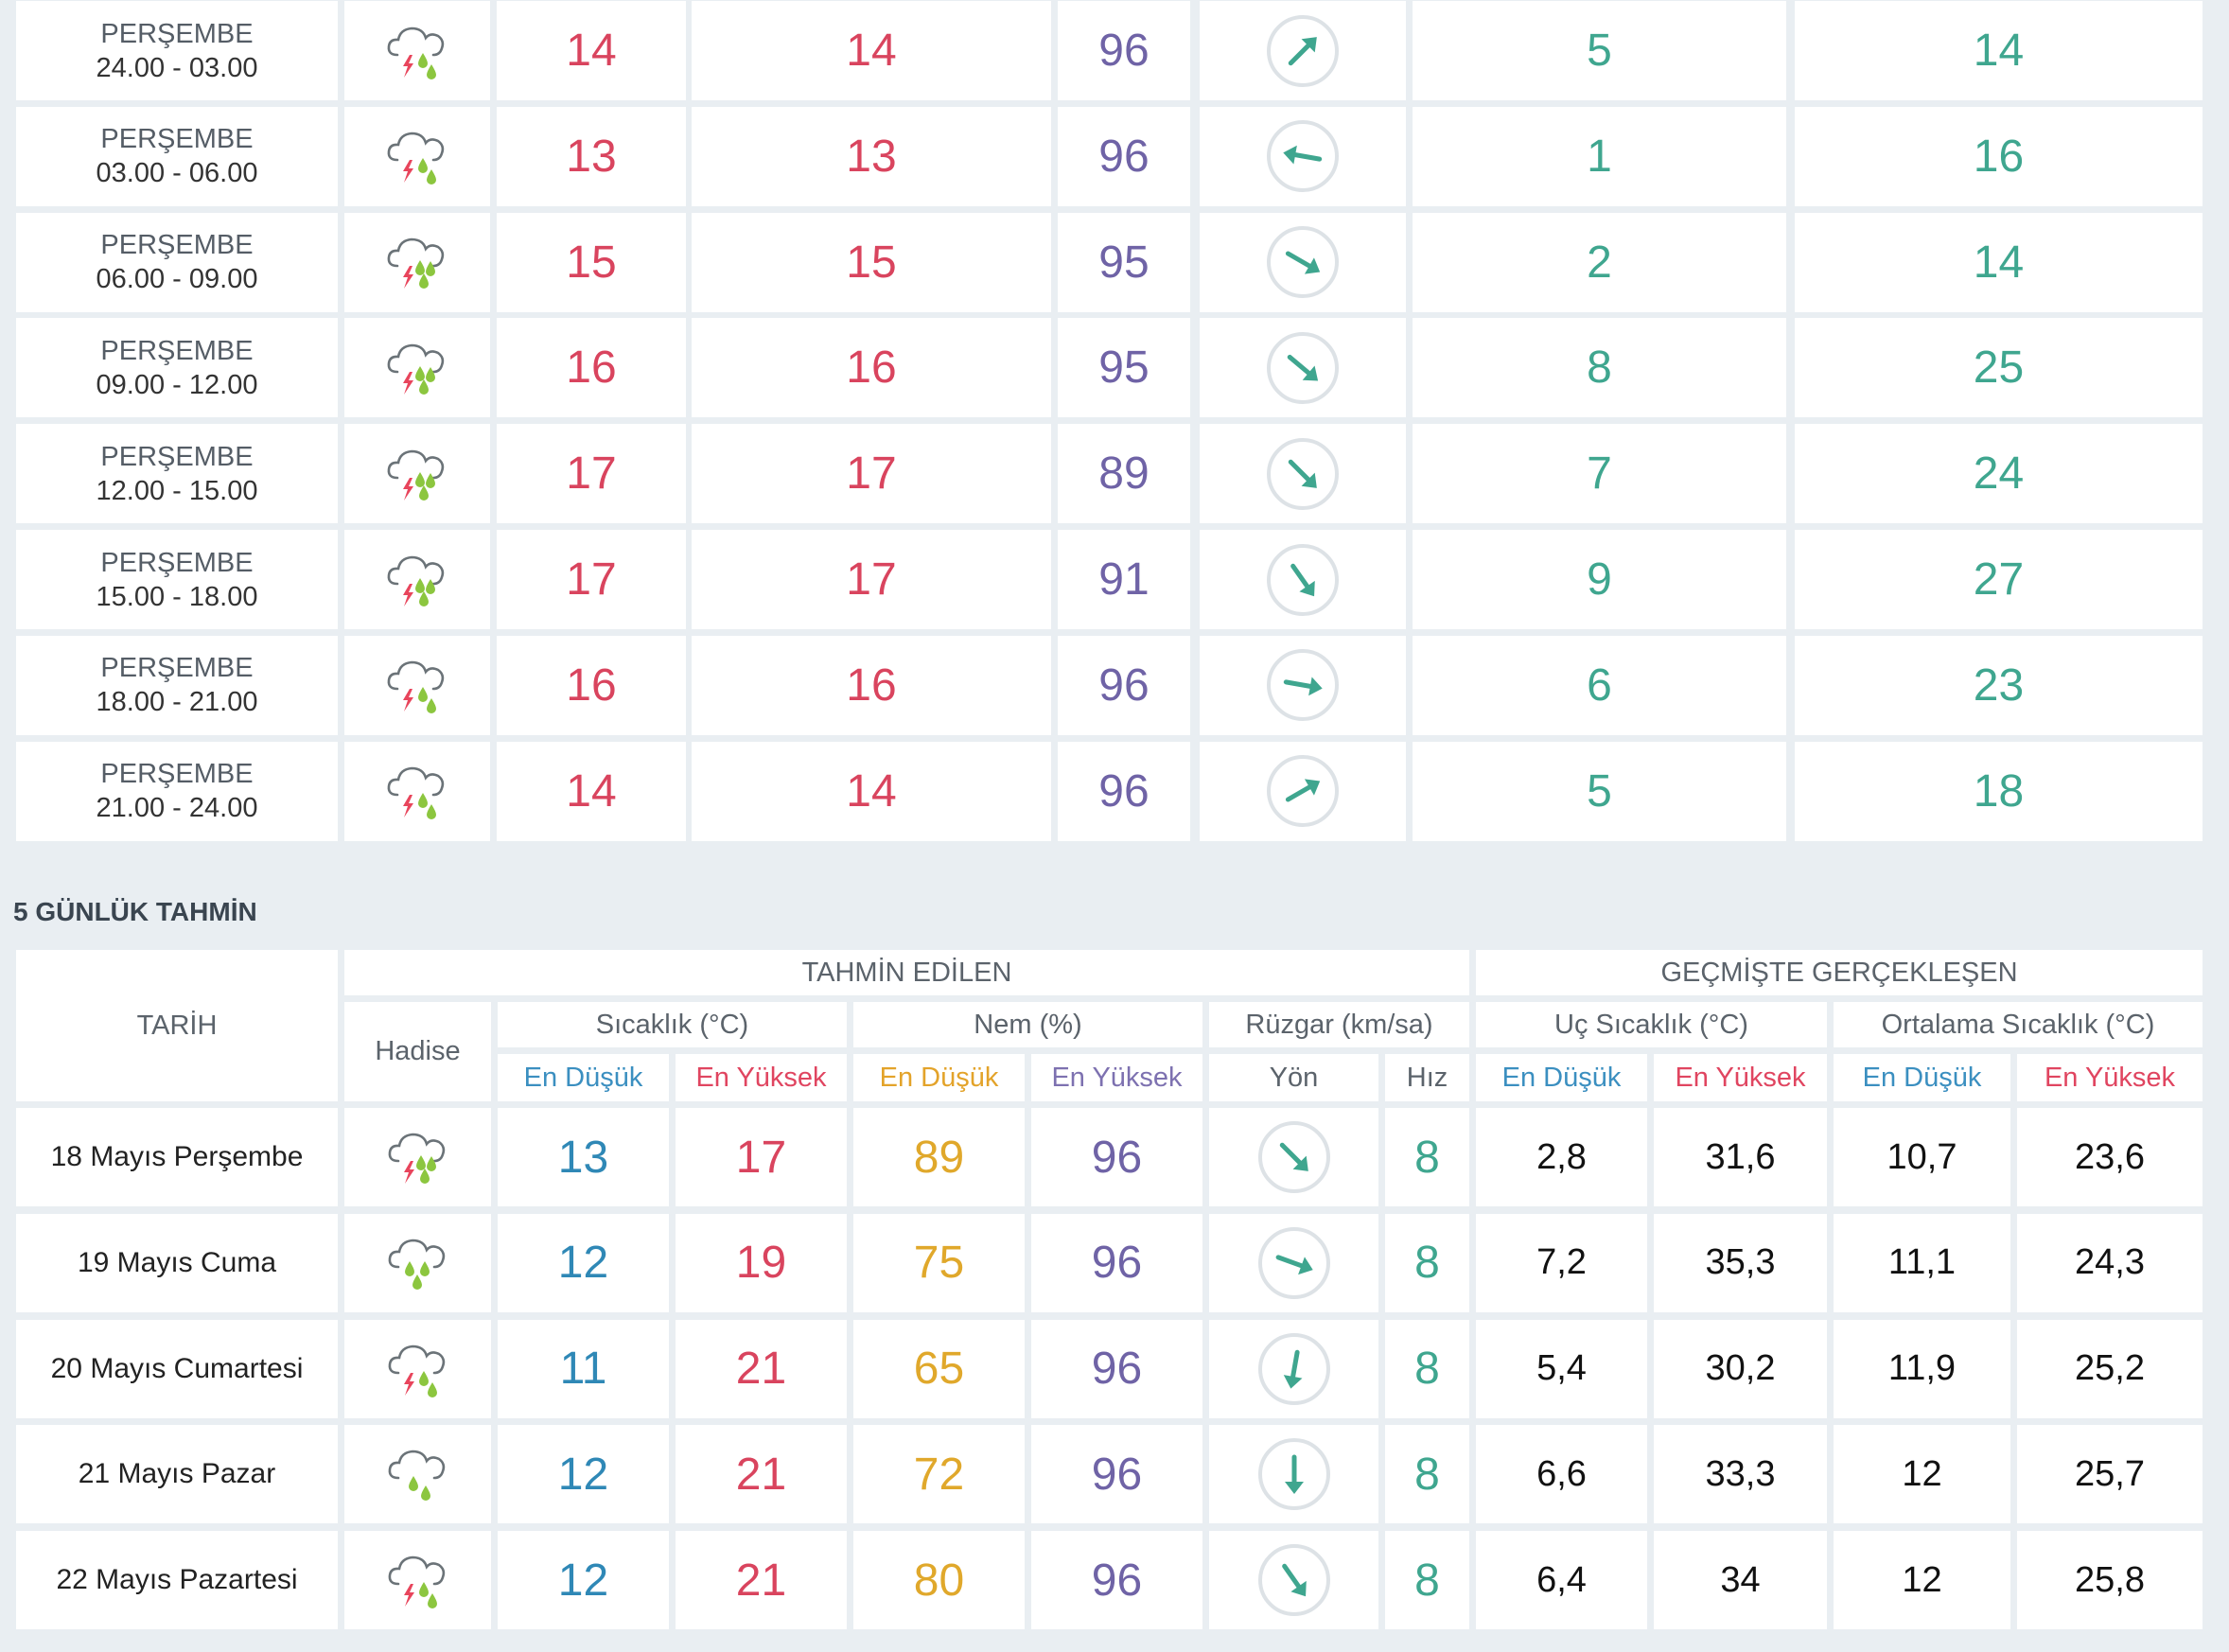 This screenshot has height=1652, width=2229. Describe the element at coordinates (2110, 1077) in the screenshot. I see `subheader-ortalama-en-yuksek: En Yüksek` at that location.